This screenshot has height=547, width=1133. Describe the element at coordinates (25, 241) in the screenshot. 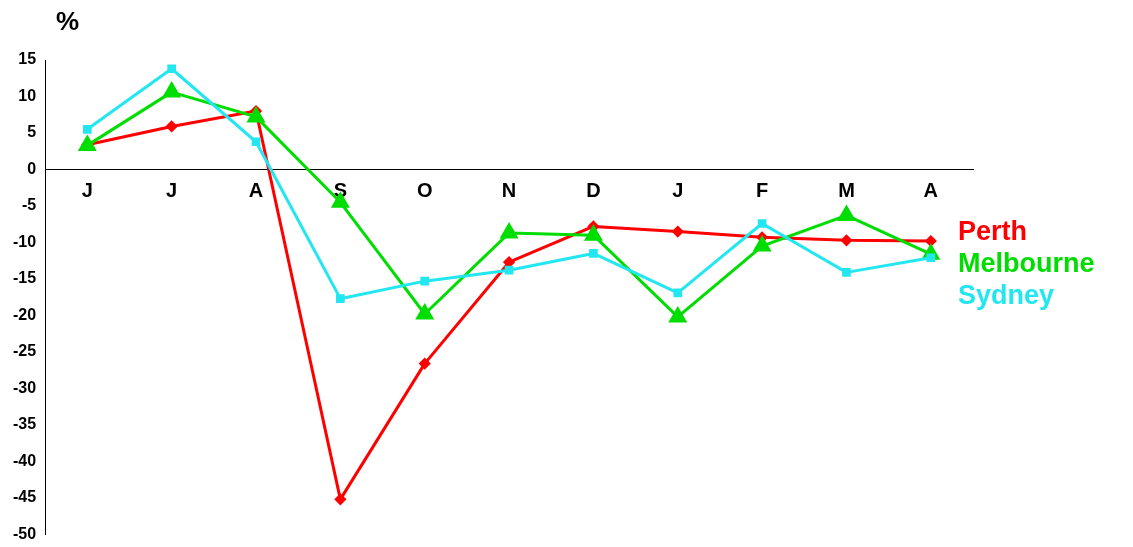

I see `y-tick-label: -10` at that location.